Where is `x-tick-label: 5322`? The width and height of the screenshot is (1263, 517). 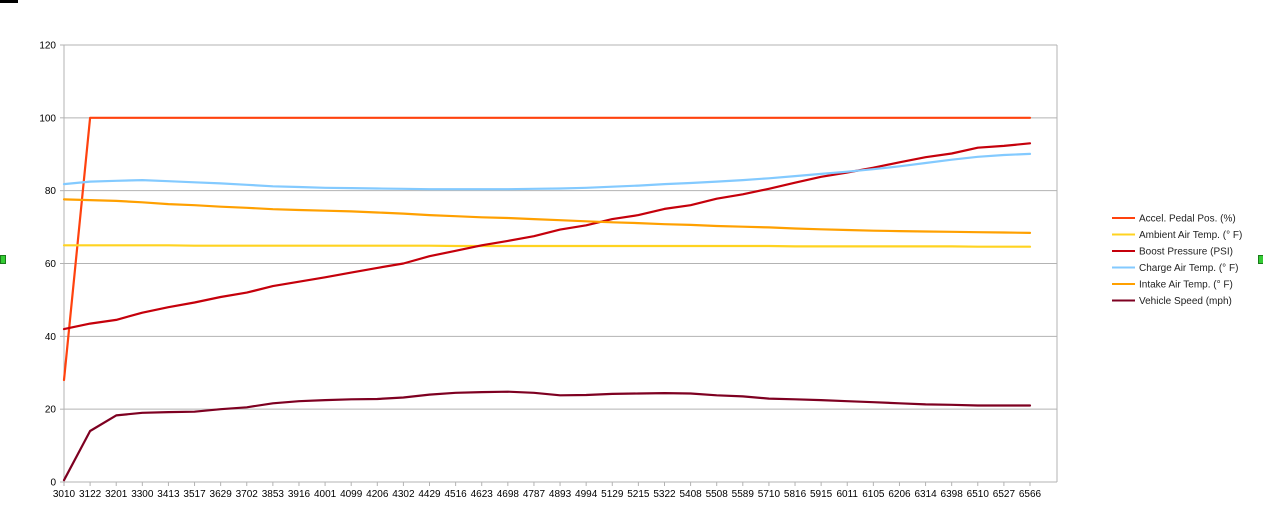
x-tick-label: 5322 is located at coordinates (664, 494).